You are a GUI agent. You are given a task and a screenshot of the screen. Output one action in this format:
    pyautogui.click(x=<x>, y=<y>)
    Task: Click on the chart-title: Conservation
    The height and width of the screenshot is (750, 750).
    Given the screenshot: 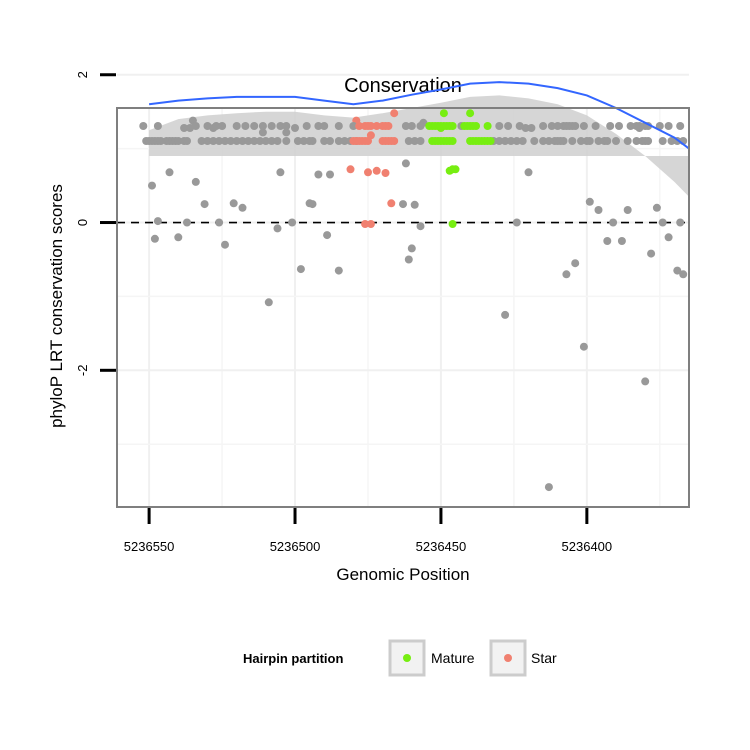 What is the action you would take?
    pyautogui.click(x=403, y=86)
    